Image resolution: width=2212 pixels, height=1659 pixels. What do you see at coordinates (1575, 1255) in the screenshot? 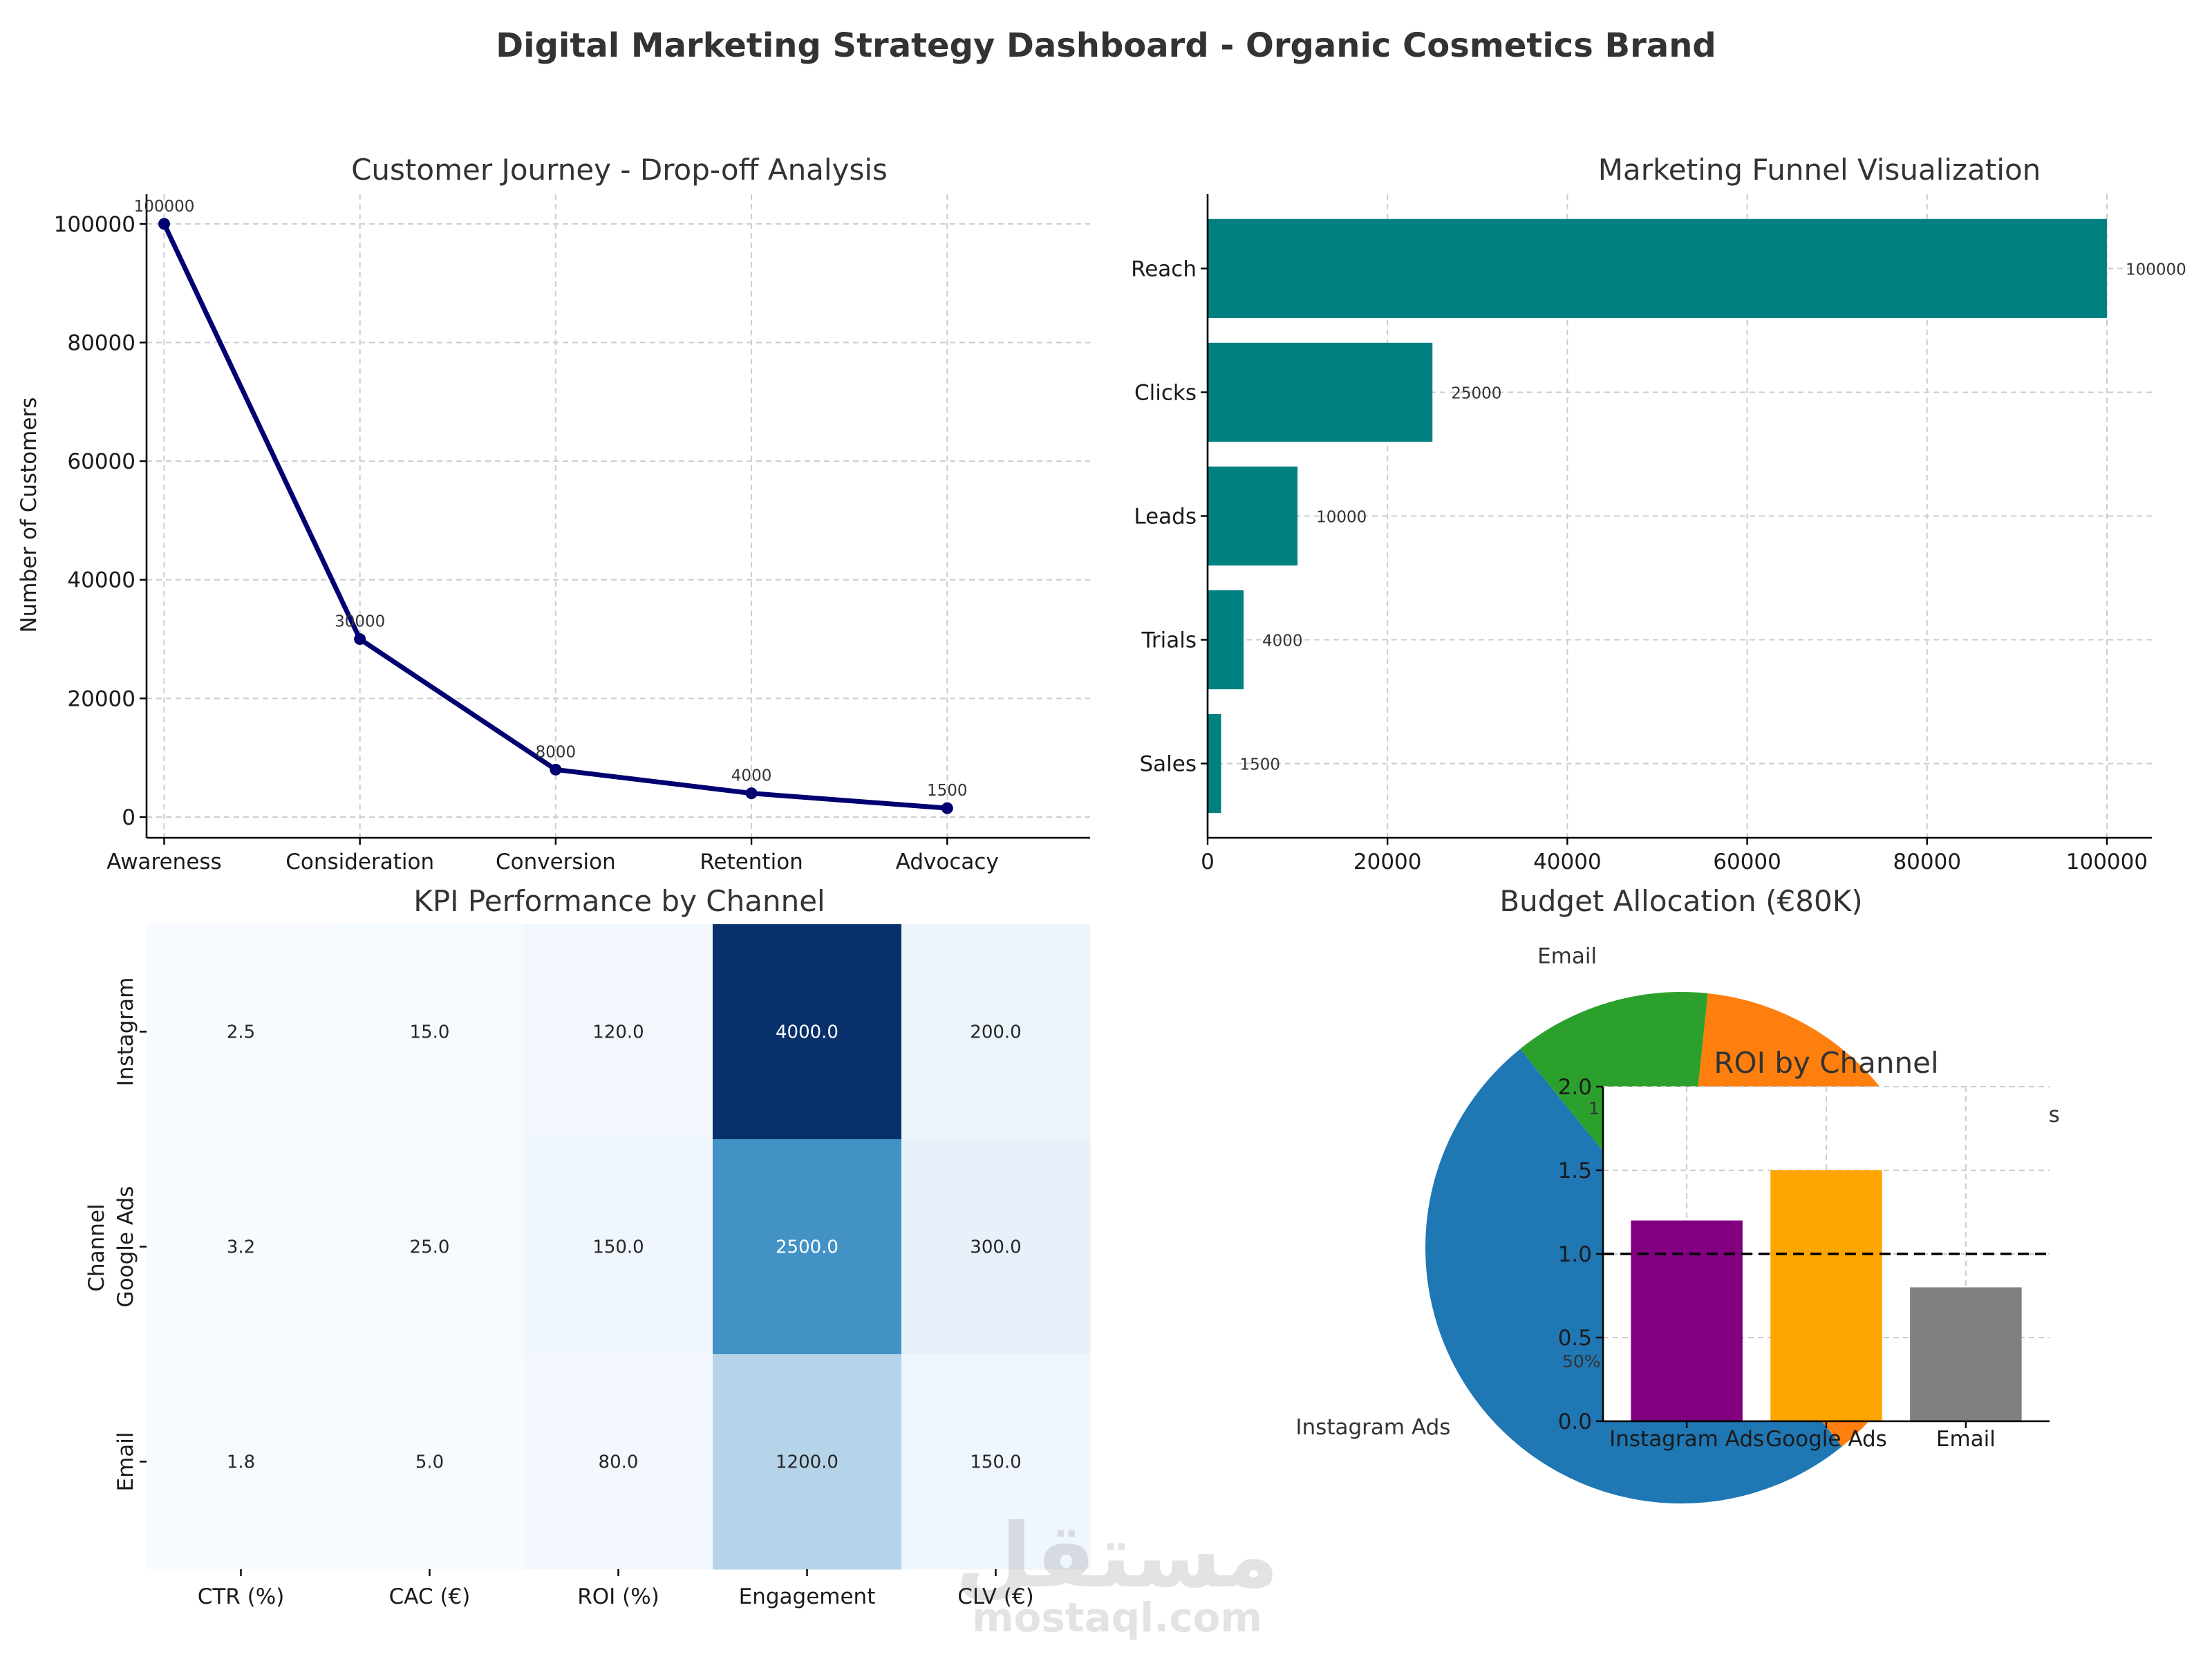
I see `y-tick-label: 1.0` at bounding box center [1575, 1255].